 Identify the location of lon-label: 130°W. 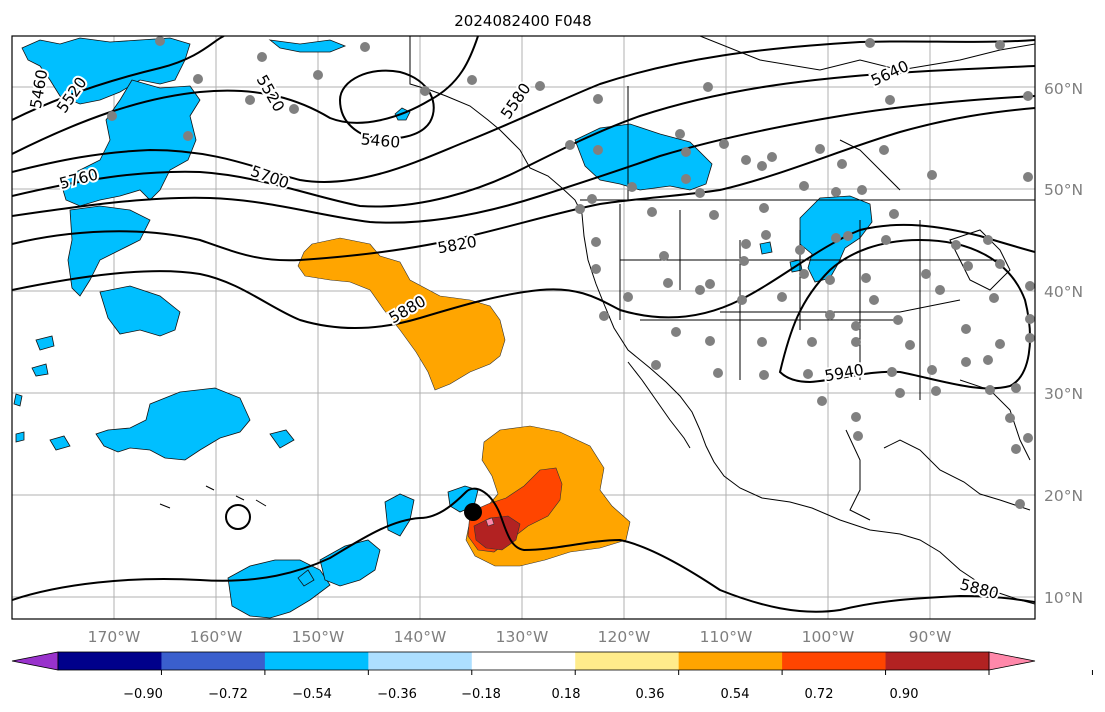
(522, 637).